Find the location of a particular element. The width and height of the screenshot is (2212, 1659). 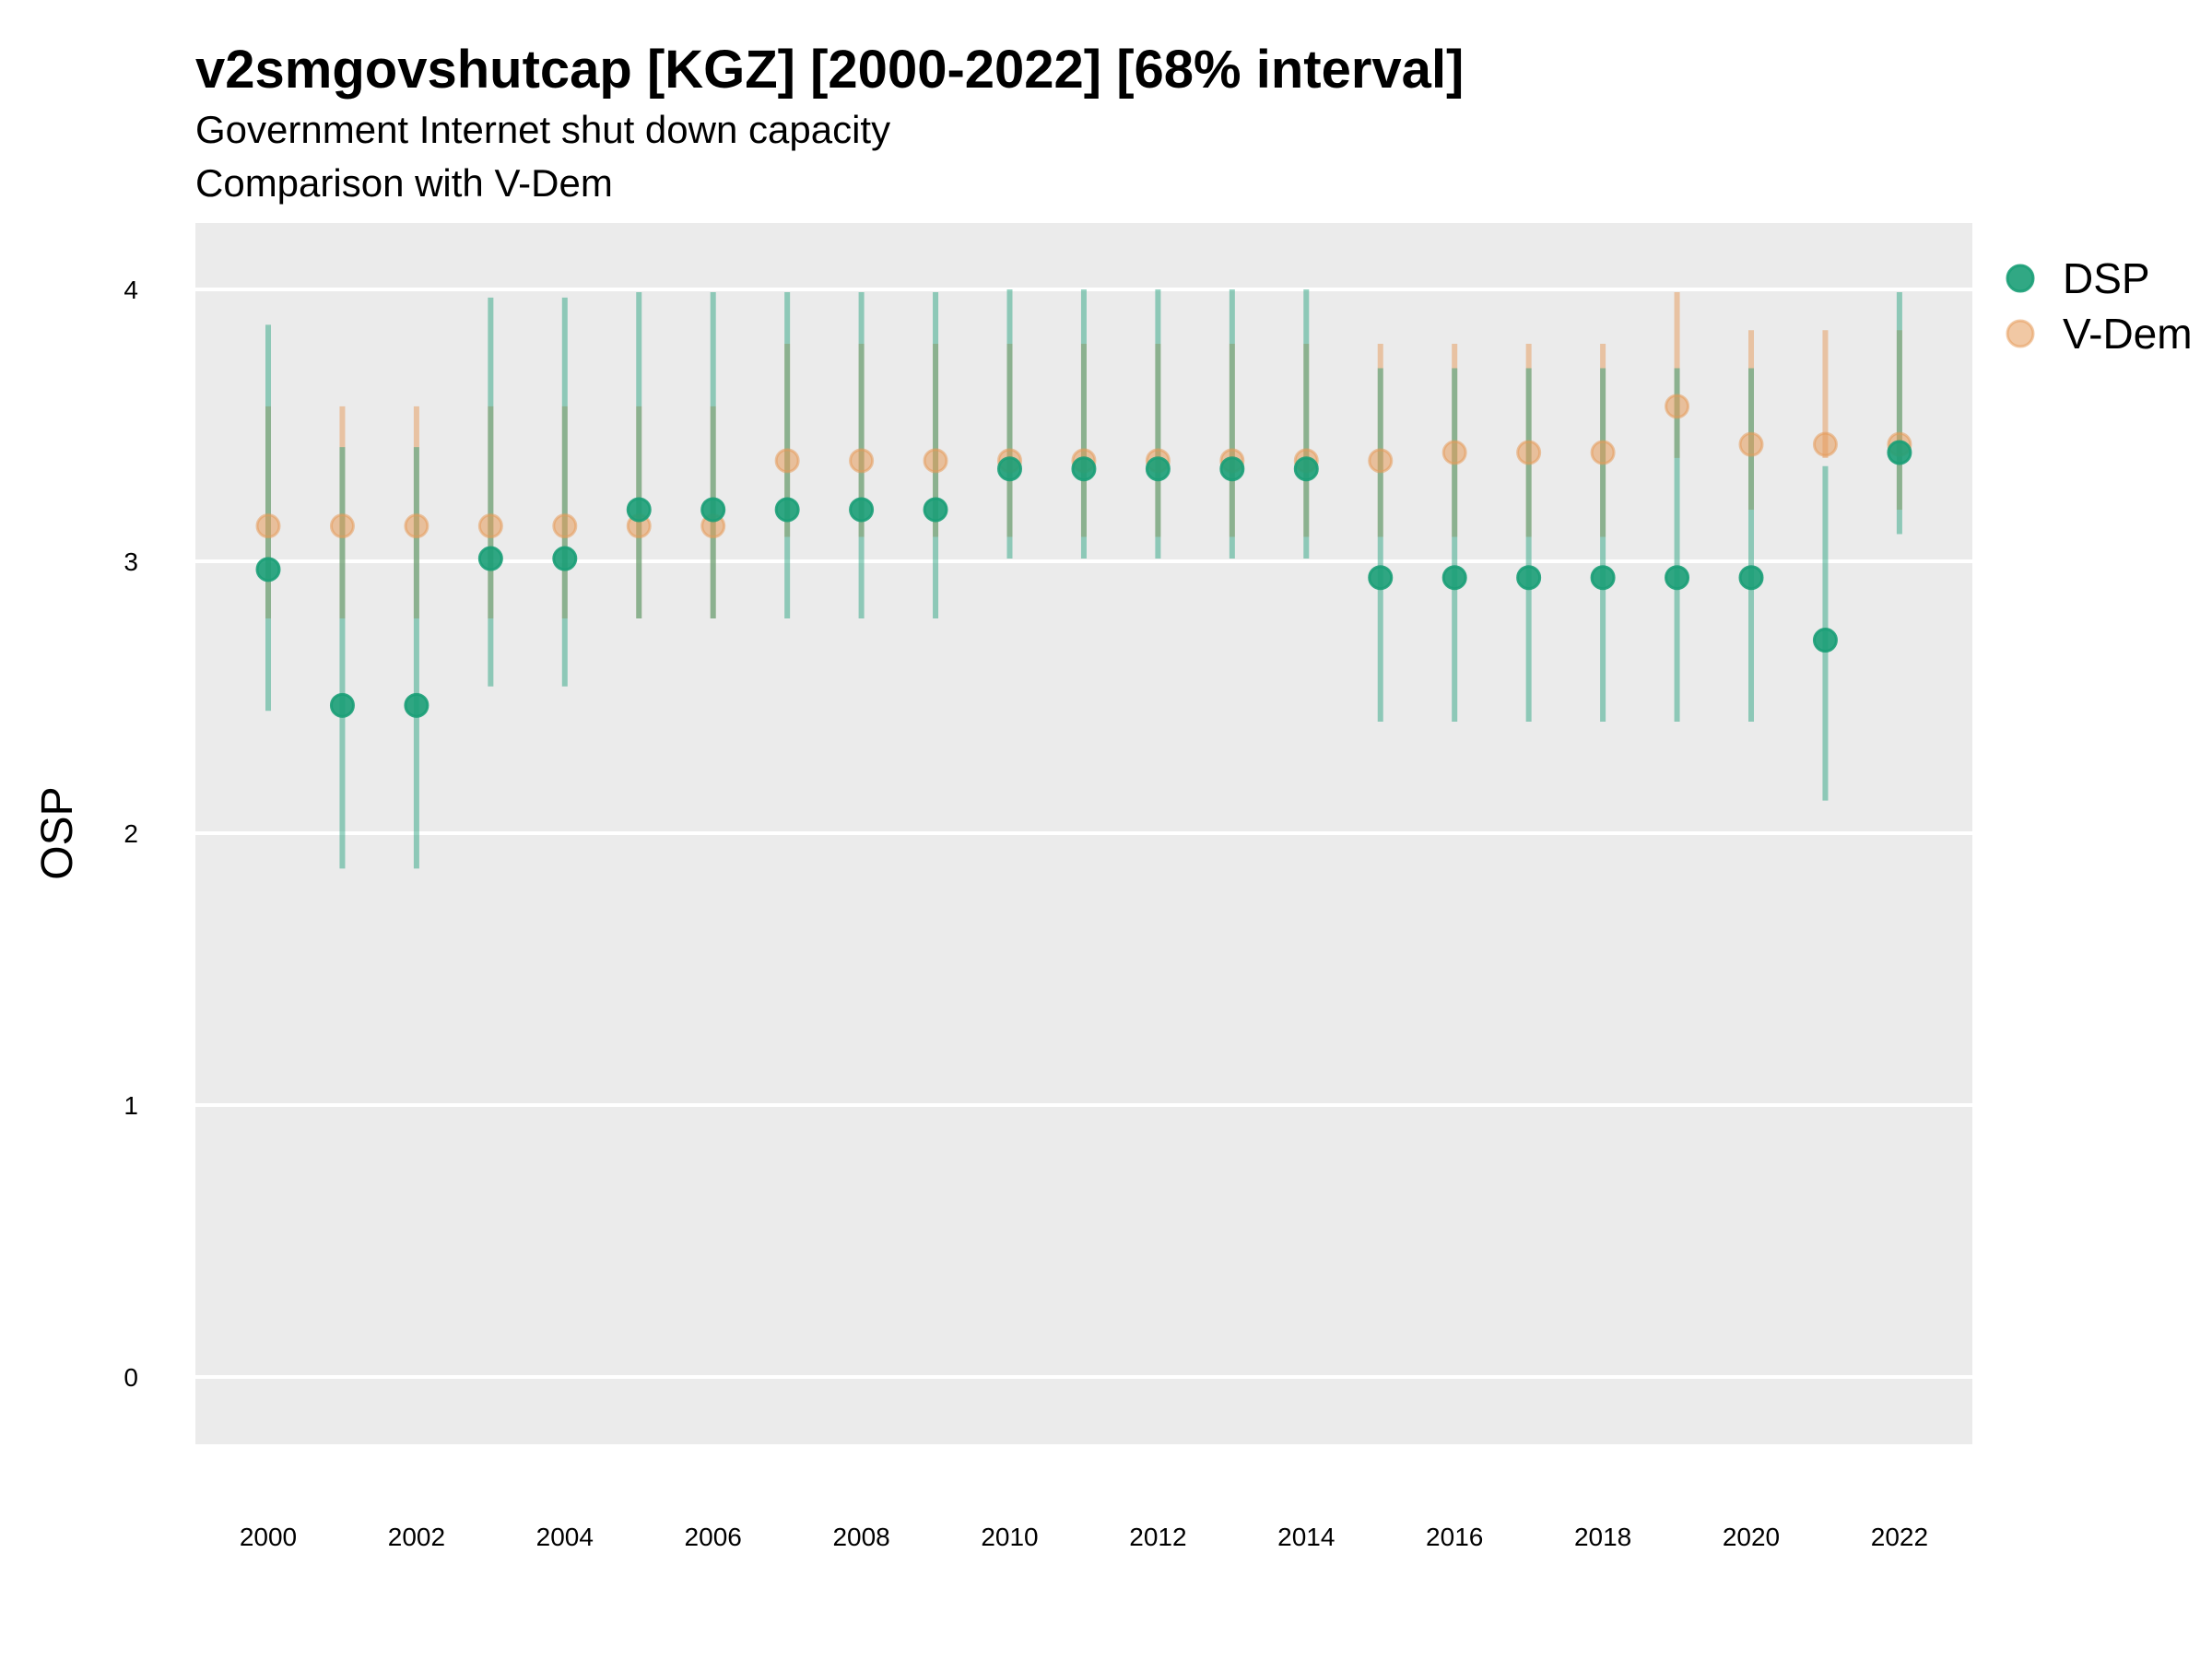

dsp-point-2014 is located at coordinates (1306, 469).